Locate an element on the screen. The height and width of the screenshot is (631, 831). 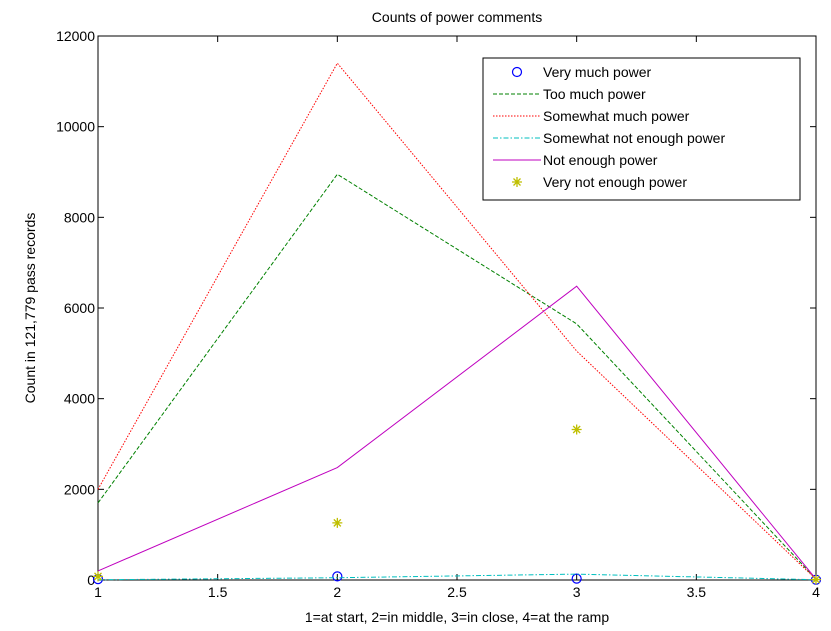
y-tick-label: 10000 is located at coordinates (75, 127).